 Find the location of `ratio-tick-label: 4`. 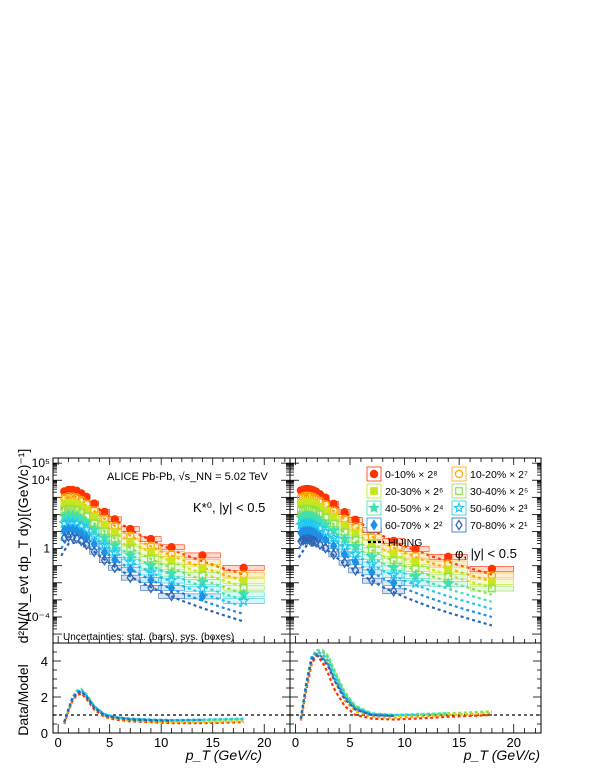

ratio-tick-label: 4 is located at coordinates (44, 661).